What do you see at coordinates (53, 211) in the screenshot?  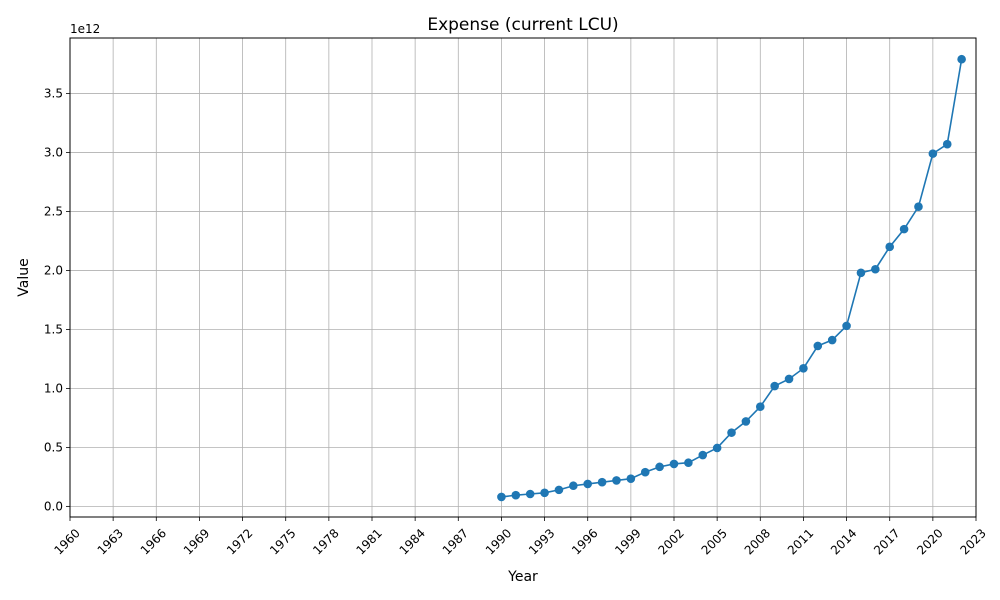 I see `y-tick-label: 2.5` at bounding box center [53, 211].